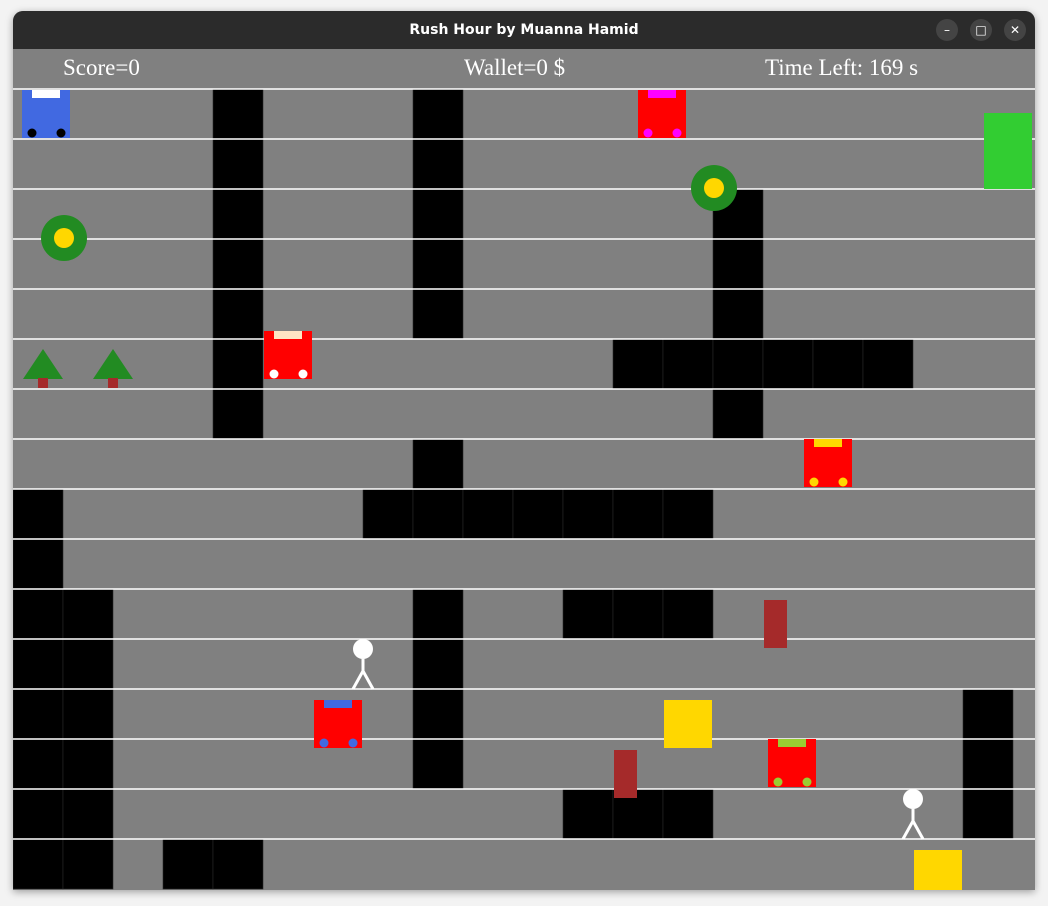 The width and height of the screenshot is (1048, 906). I want to click on score-label: Score=0, so click(101, 67).